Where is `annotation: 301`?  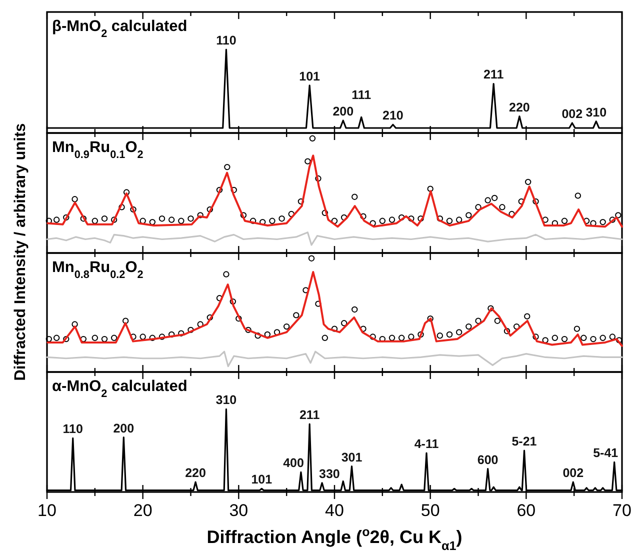 annotation: 301 is located at coordinates (351, 457).